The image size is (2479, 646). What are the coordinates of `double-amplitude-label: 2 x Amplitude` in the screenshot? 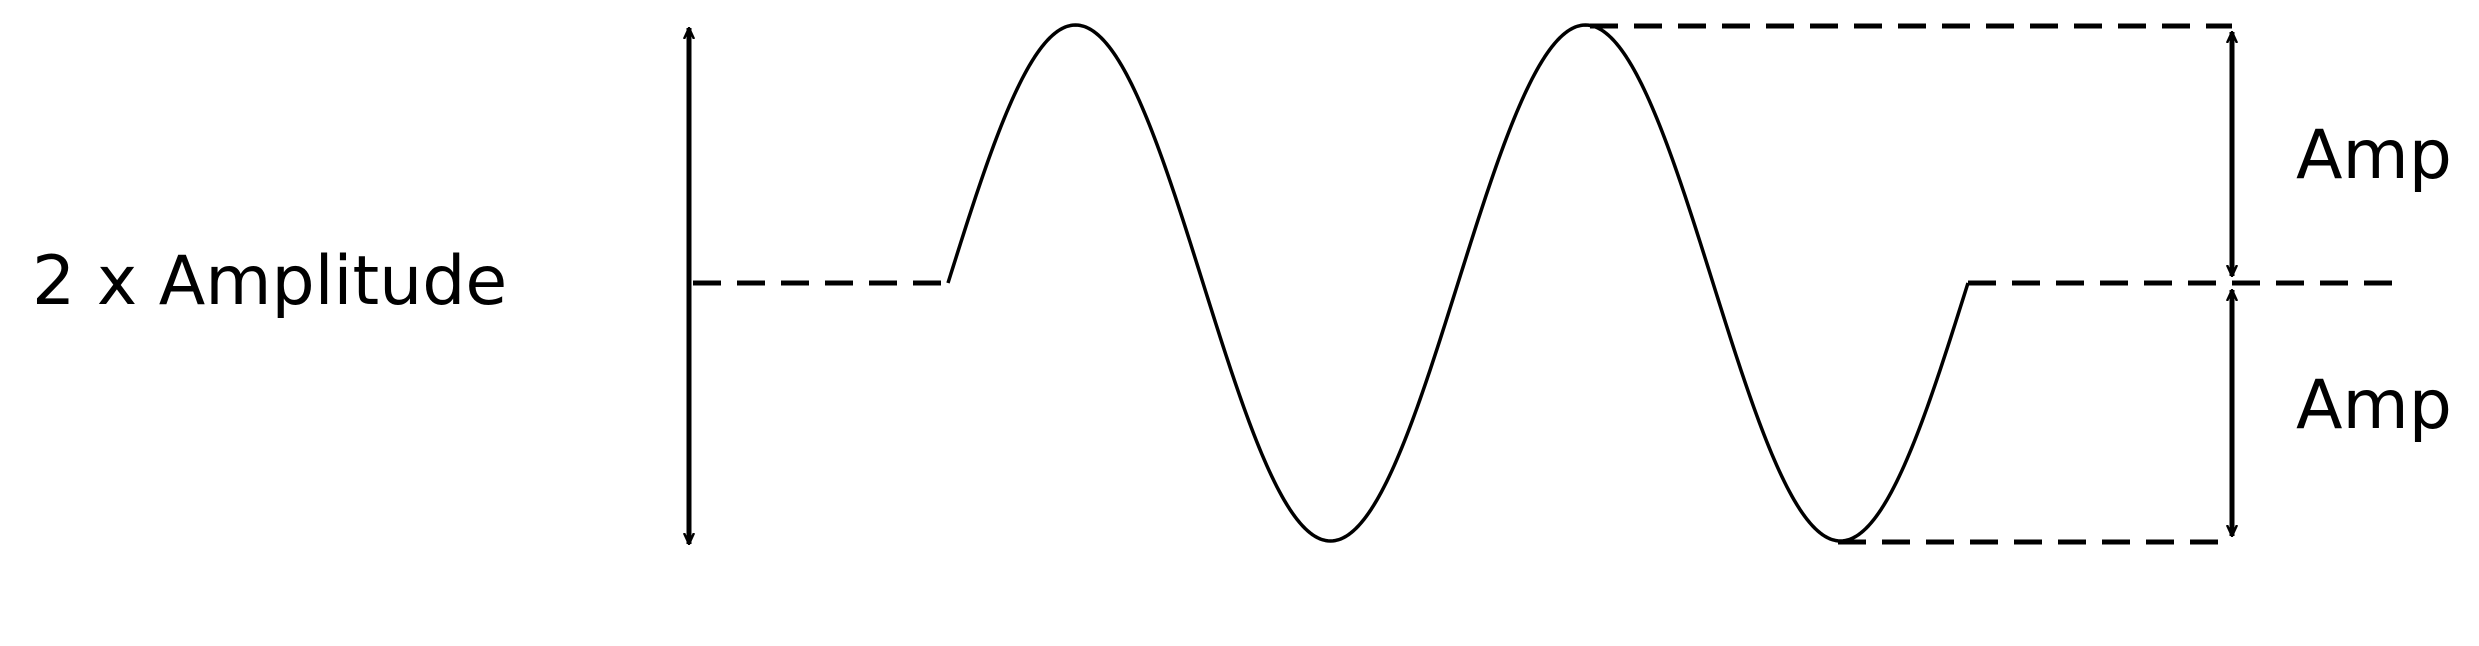 It's located at (269, 281).